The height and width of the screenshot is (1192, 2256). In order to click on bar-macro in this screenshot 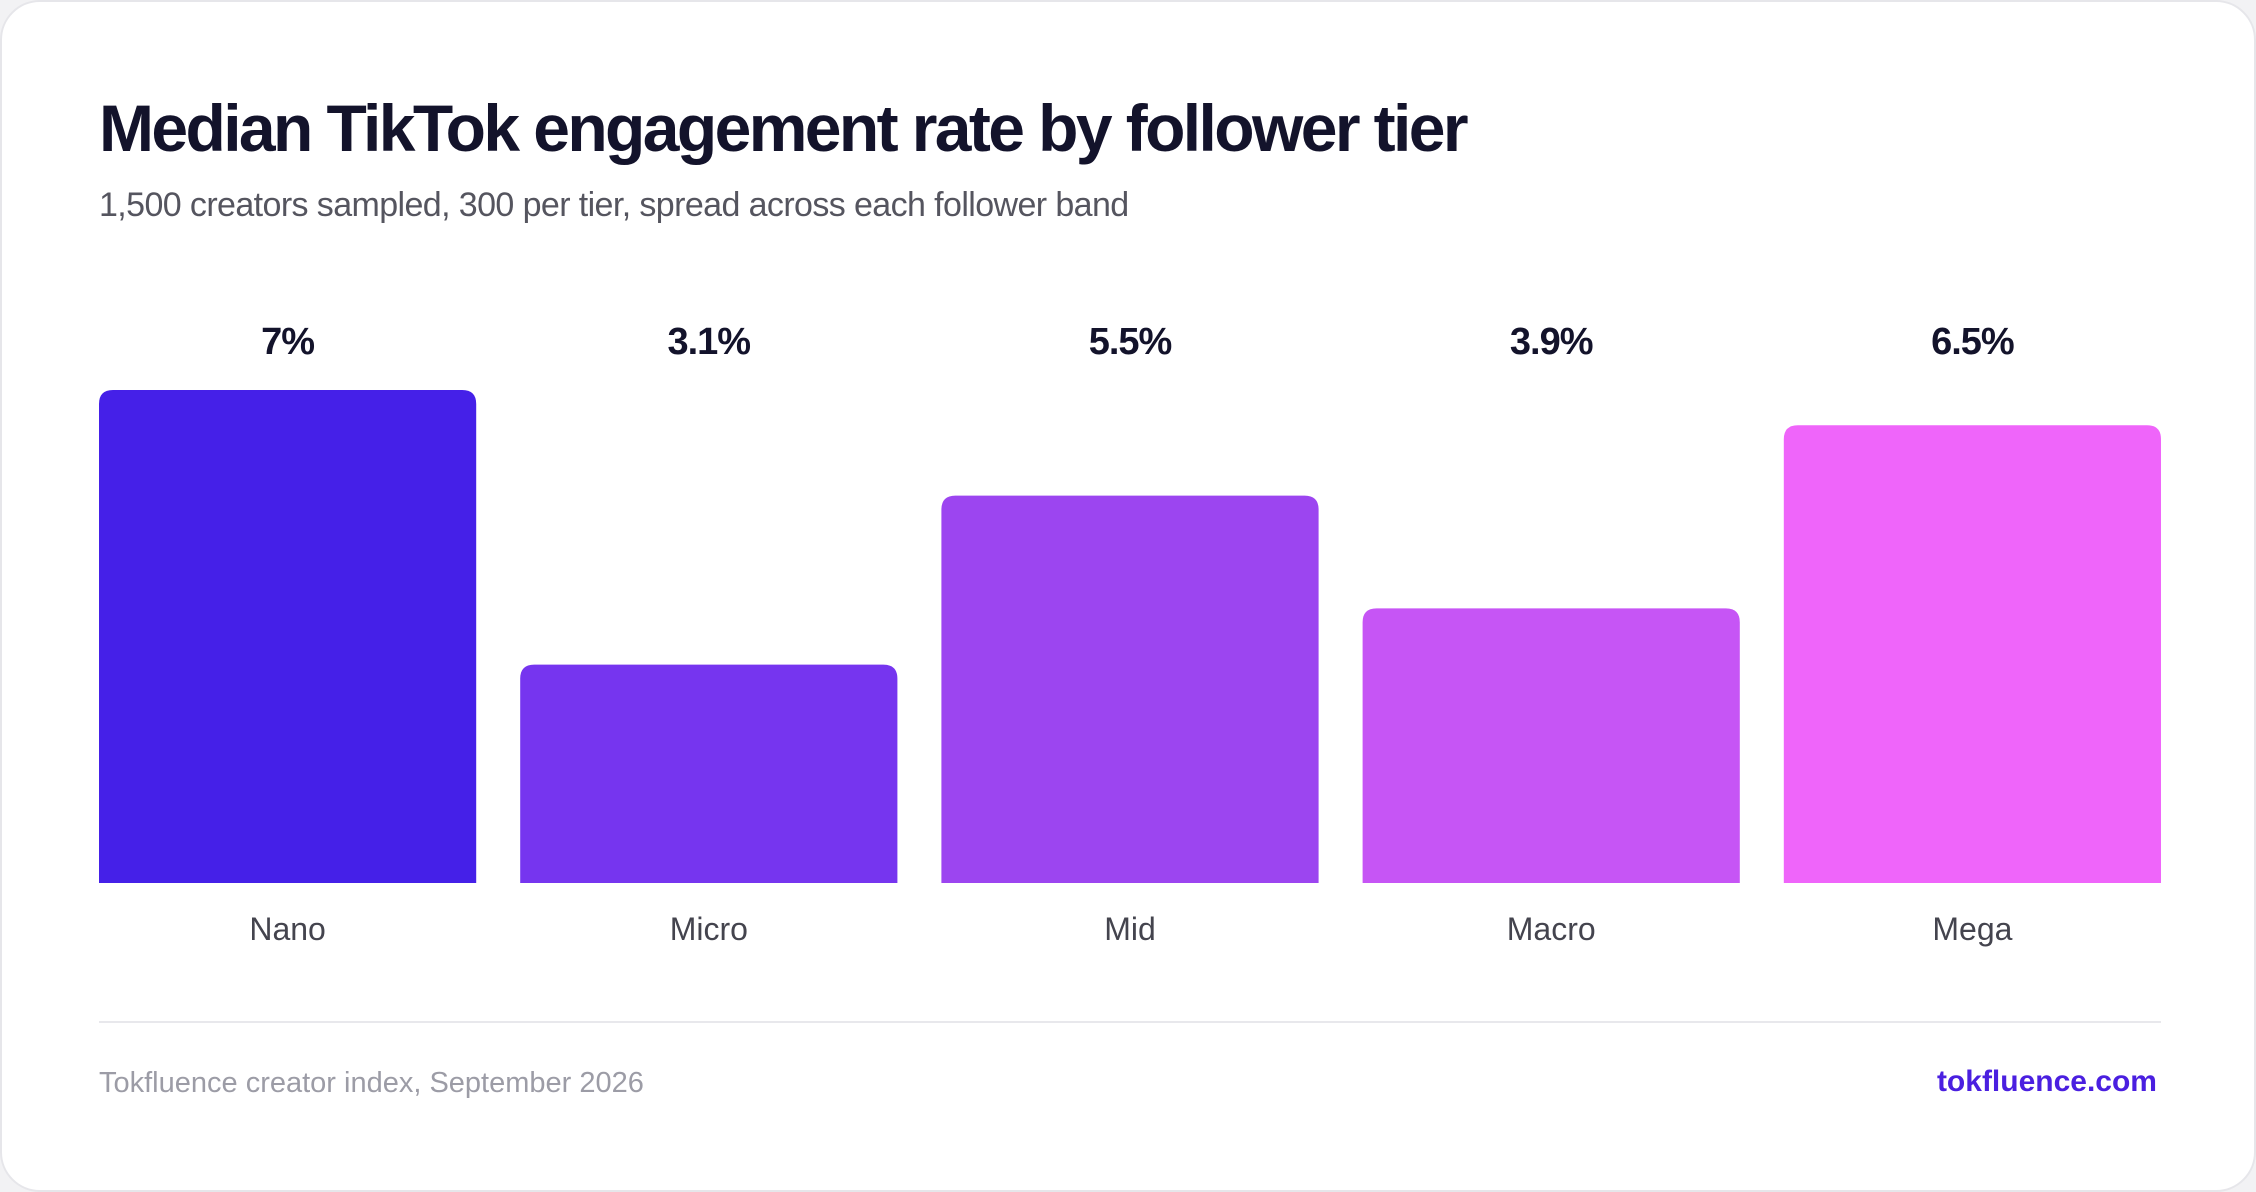, I will do `click(1551, 745)`.